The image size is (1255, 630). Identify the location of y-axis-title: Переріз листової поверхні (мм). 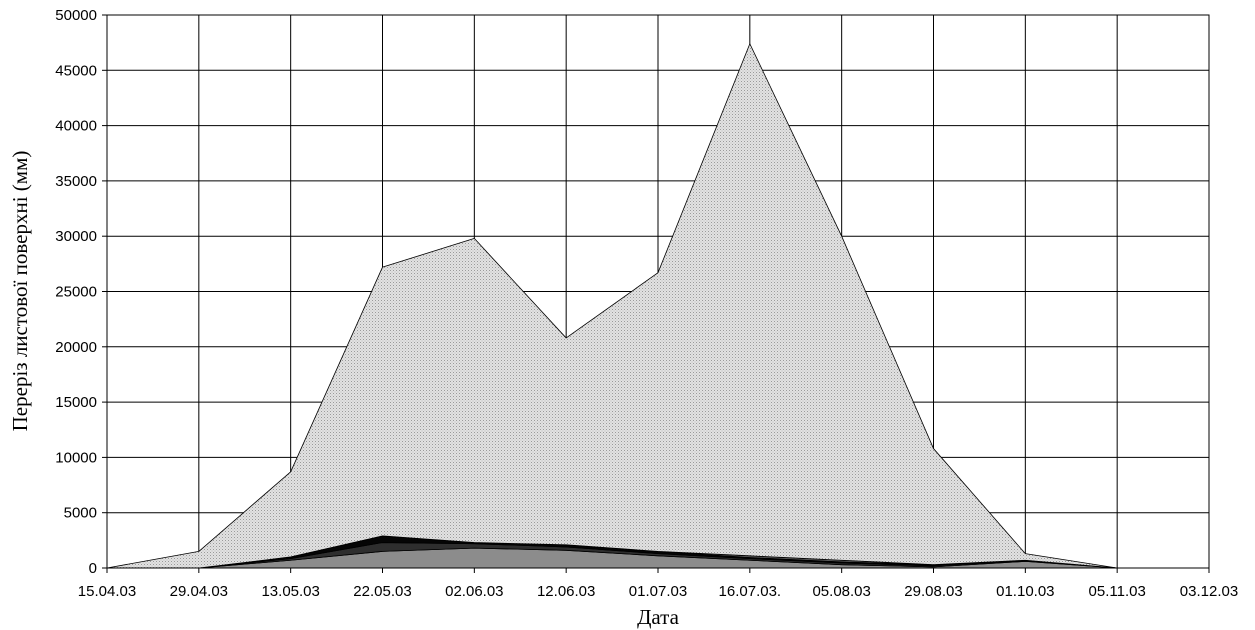
(20, 291).